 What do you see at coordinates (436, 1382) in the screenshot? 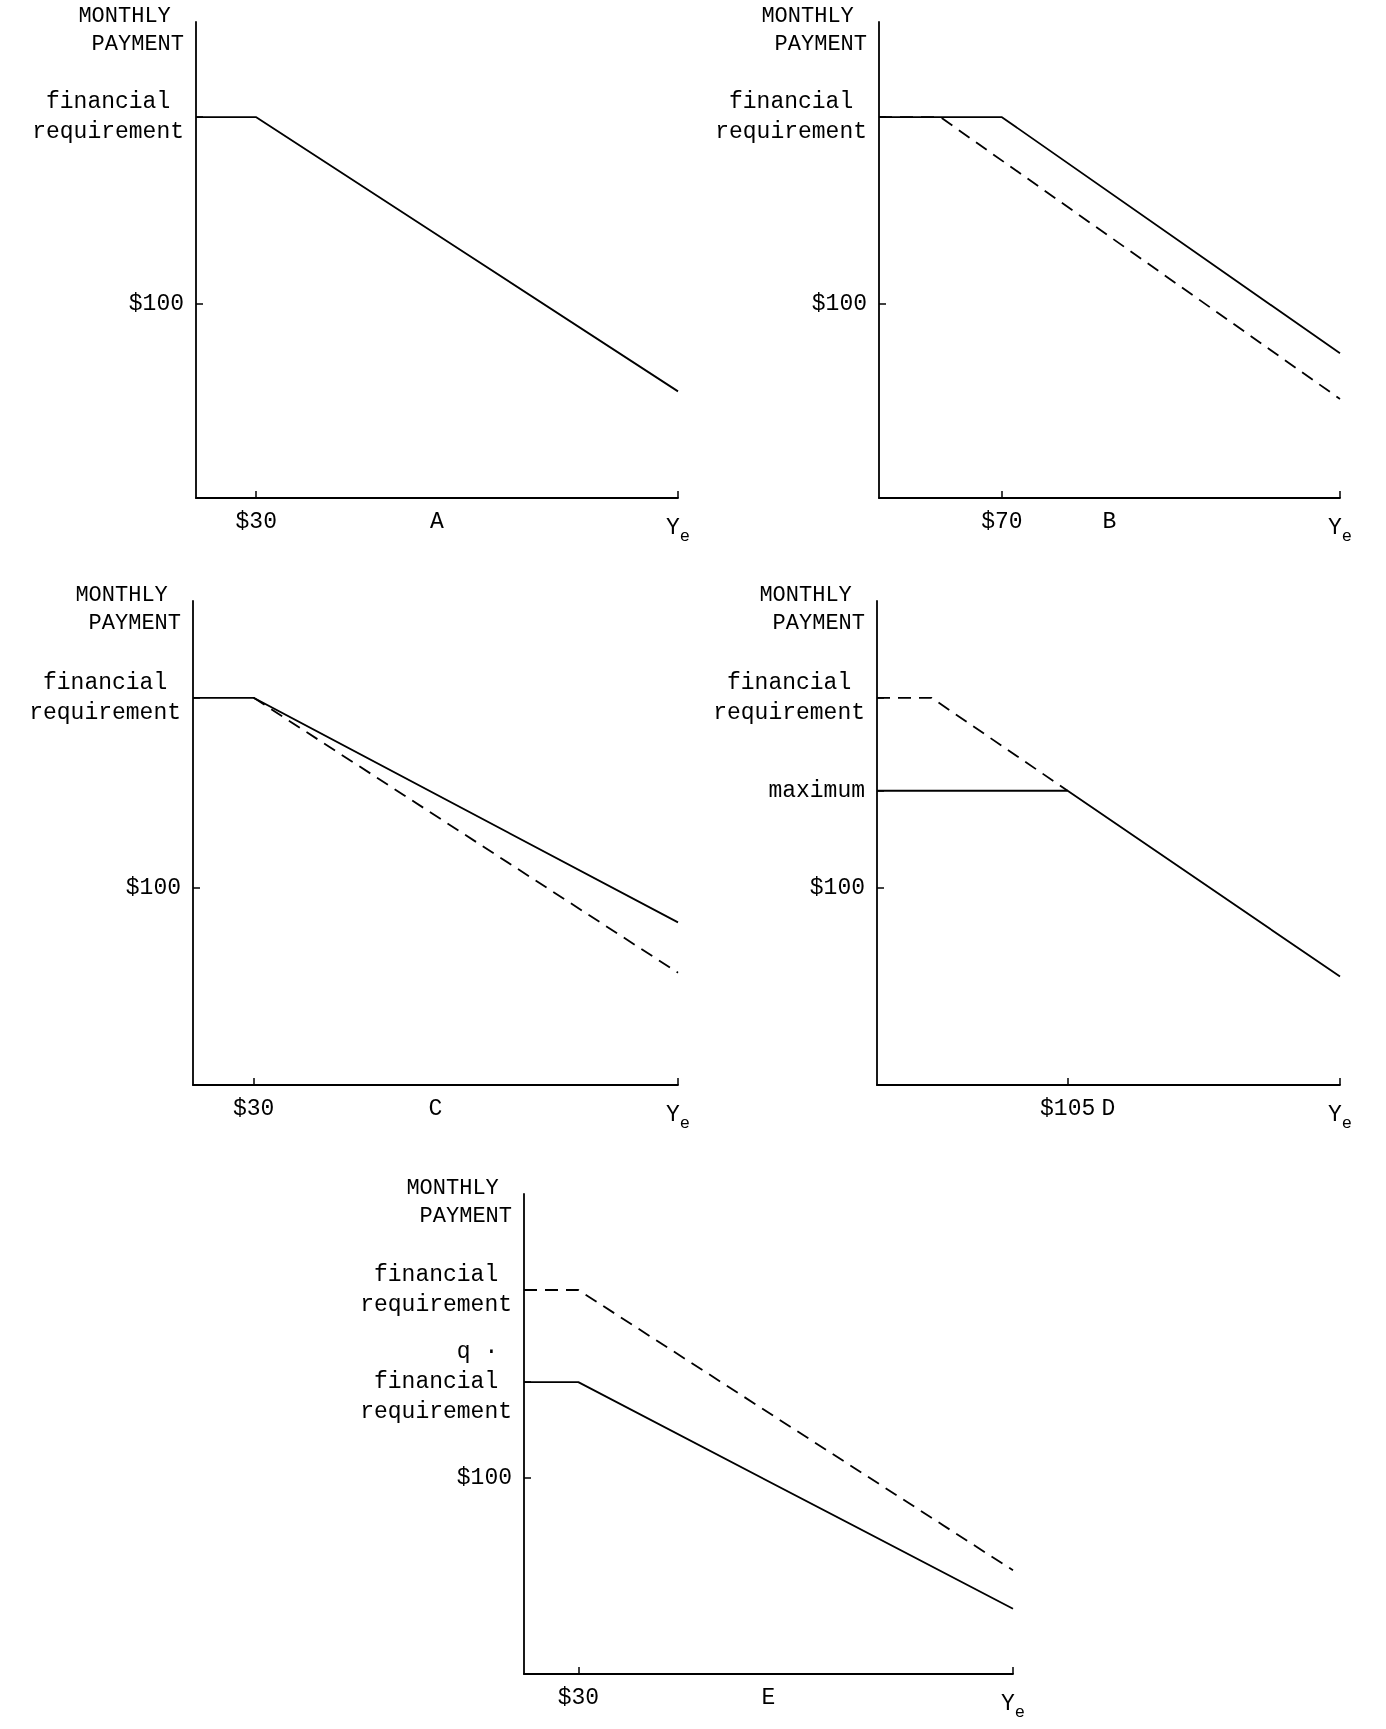
I see `text: q · financial requirement` at bounding box center [436, 1382].